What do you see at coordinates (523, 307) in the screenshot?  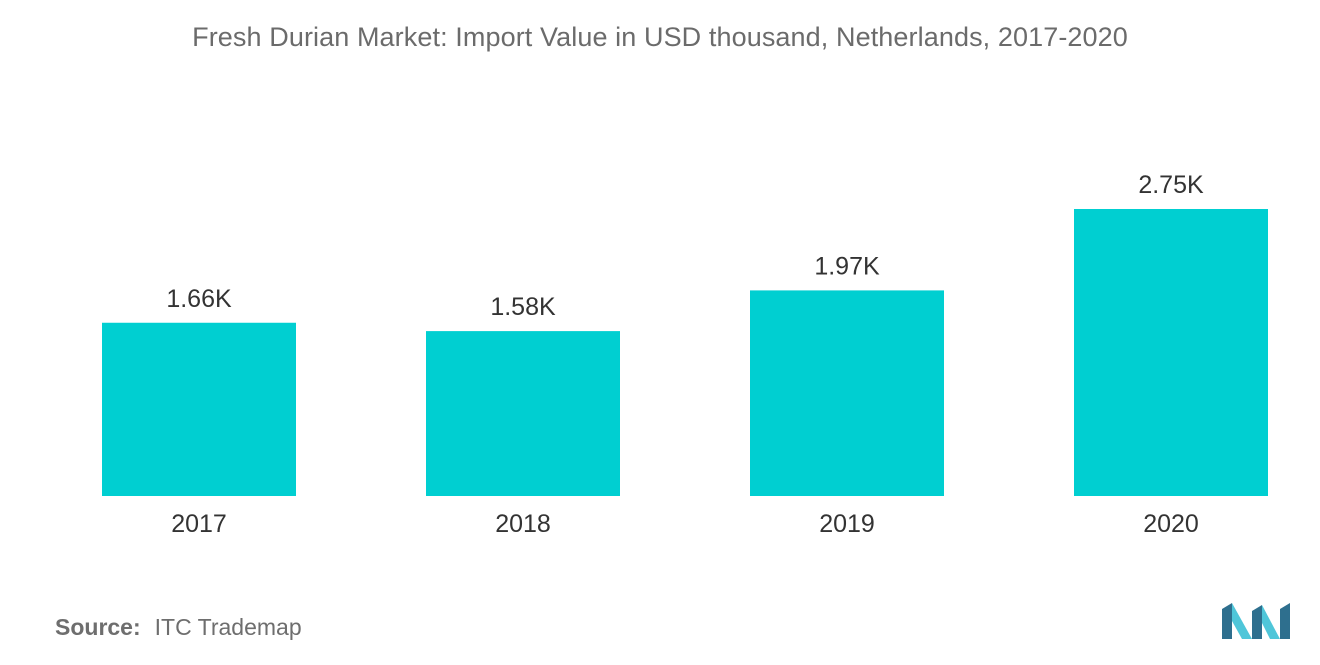 I see `data-label-2018: 1.58K` at bounding box center [523, 307].